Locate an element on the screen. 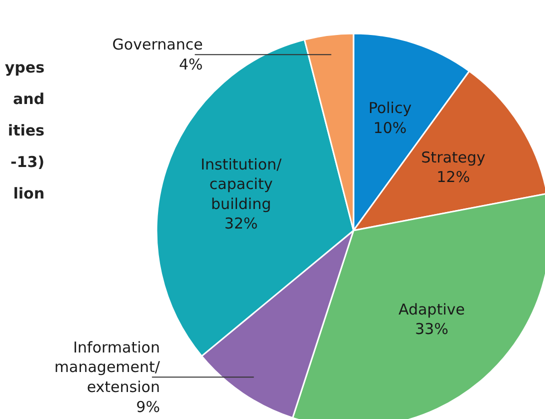  slice-label: Information management/ extension is located at coordinates (107, 367).